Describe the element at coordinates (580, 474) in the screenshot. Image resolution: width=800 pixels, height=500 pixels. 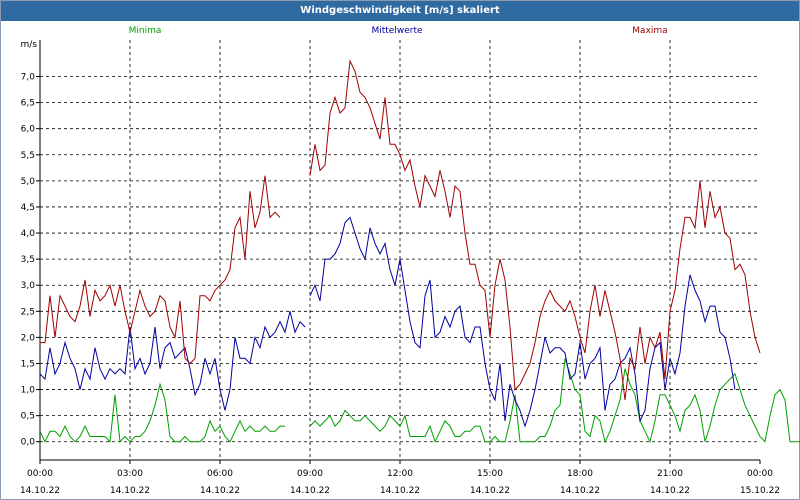
I see `x-tick-time: 18:00` at that location.